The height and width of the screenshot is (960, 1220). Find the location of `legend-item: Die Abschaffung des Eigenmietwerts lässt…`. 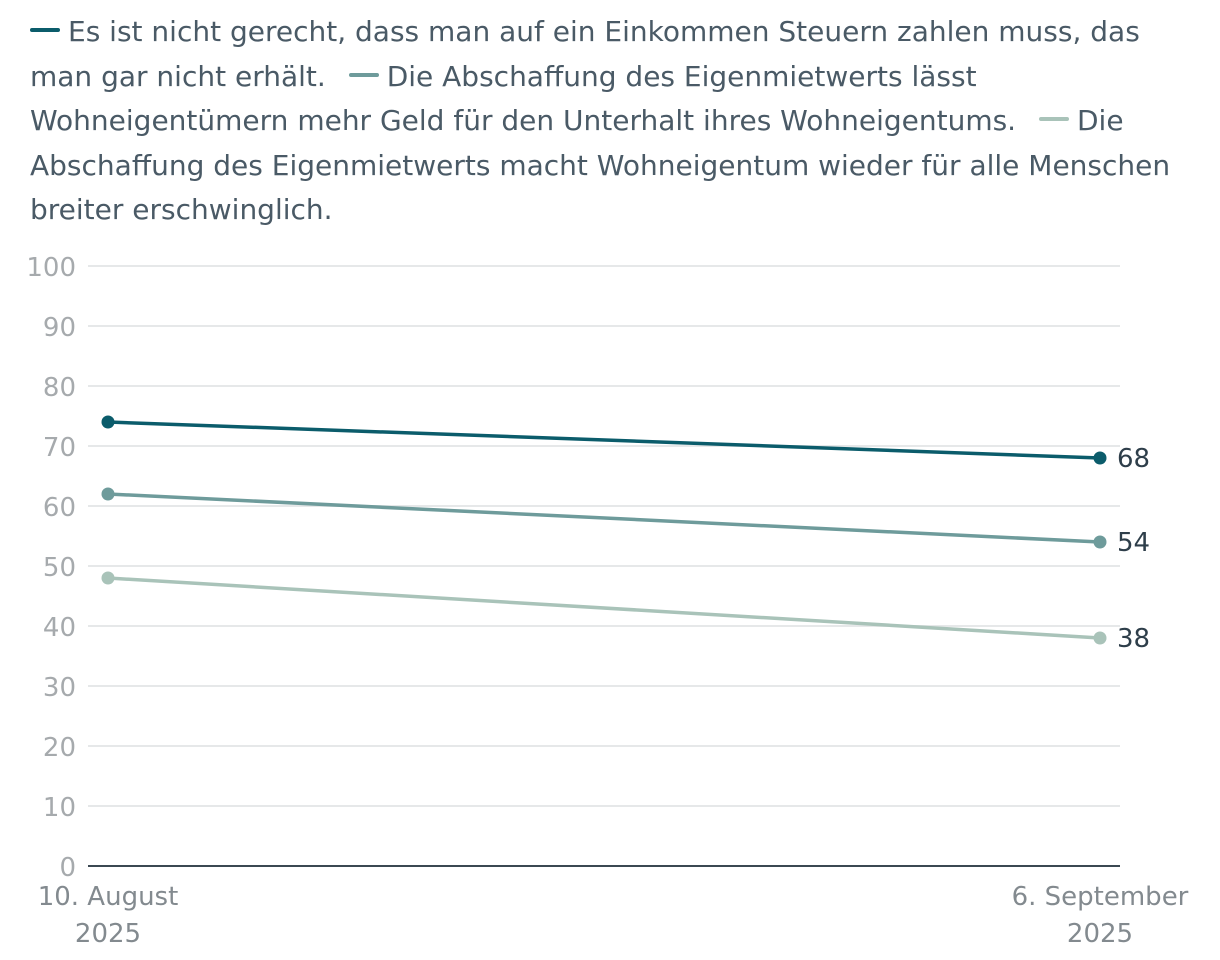

legend-item: Die Abschaffung des Eigenmietwerts lässt… is located at coordinates (523, 99).